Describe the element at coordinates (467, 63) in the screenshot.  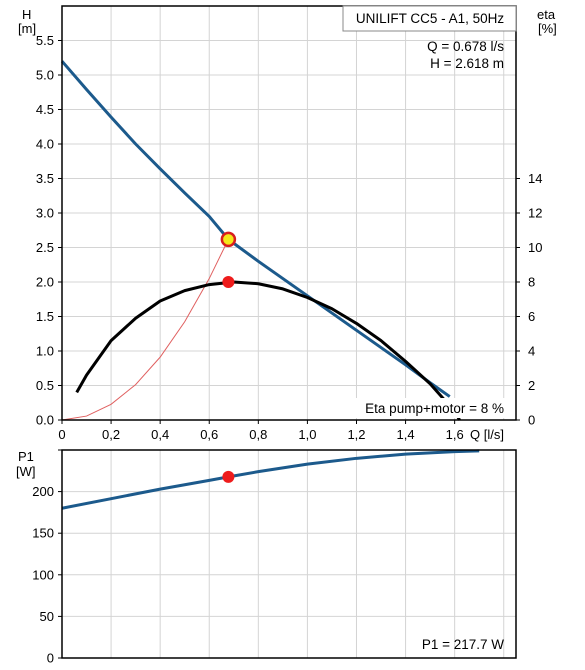
I see `duty-head-readout: H = 2.618 m` at that location.